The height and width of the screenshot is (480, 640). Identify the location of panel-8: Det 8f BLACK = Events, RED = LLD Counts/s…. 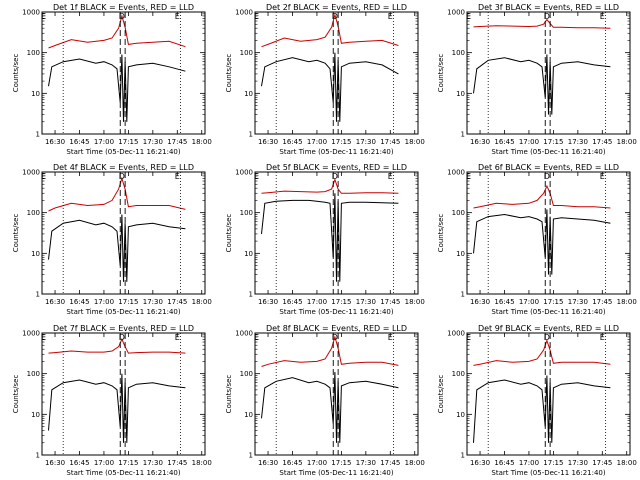
(325, 400).